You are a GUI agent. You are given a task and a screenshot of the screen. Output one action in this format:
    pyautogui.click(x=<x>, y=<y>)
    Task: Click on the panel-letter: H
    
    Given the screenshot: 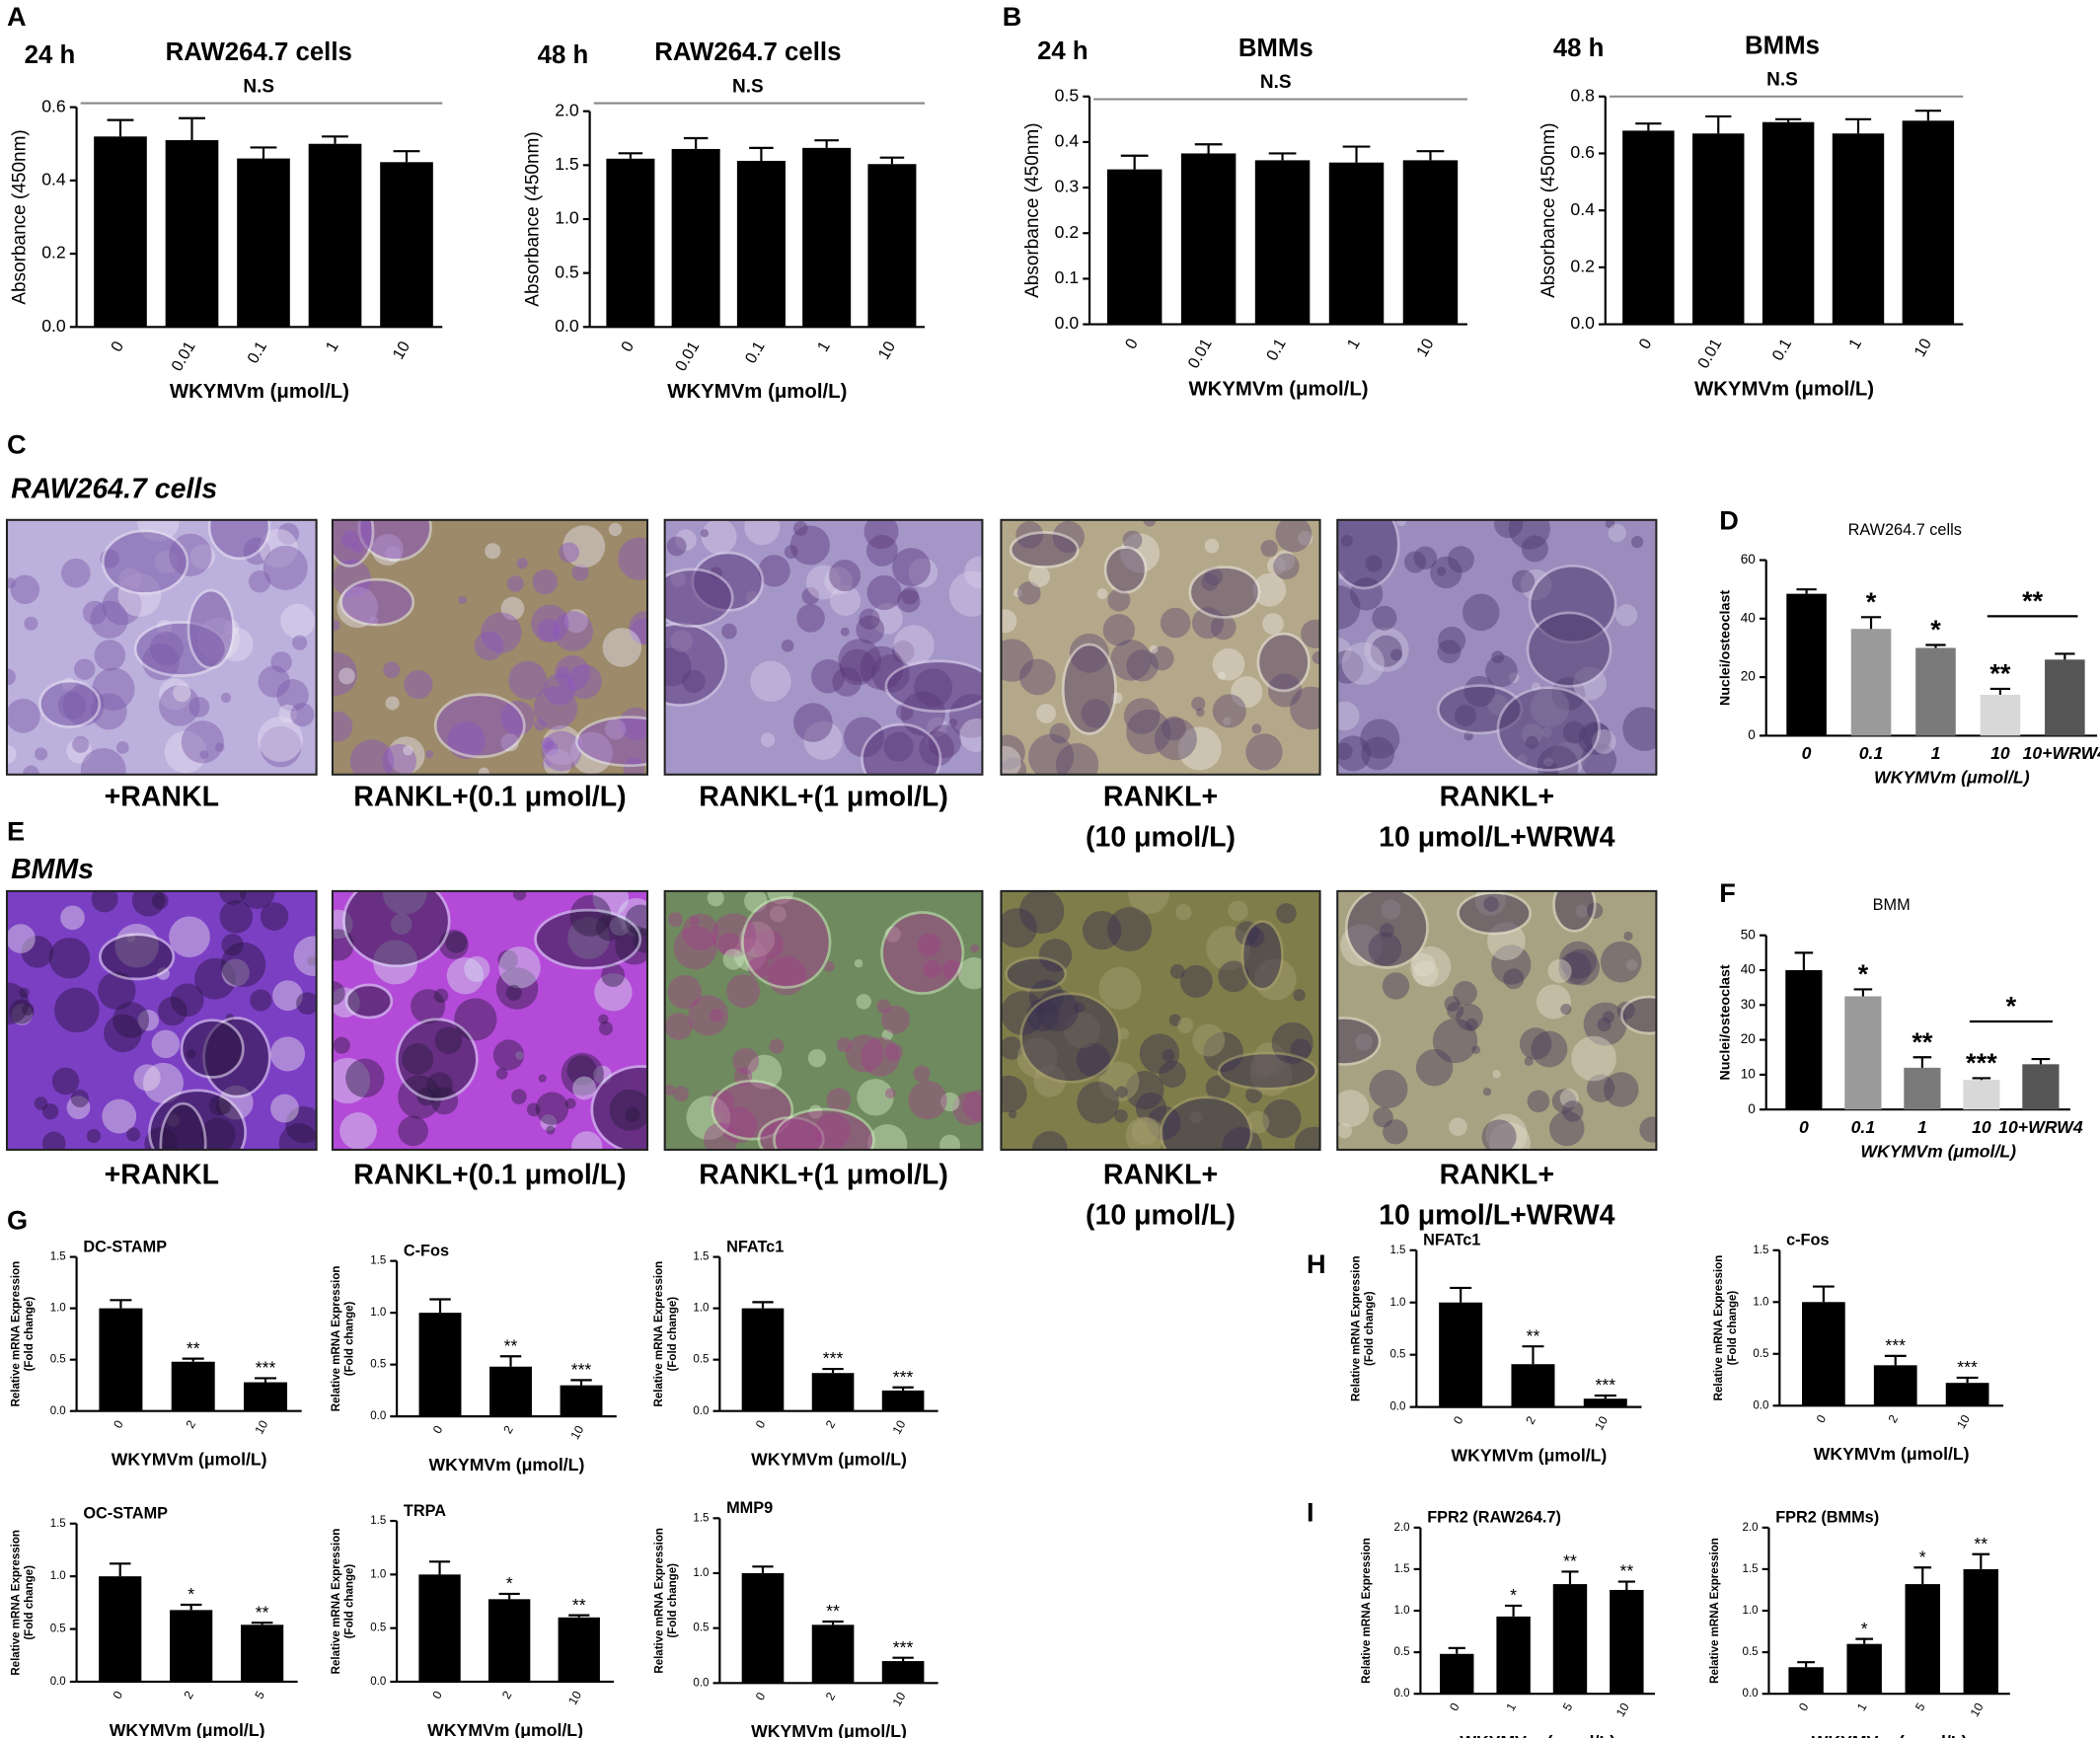 What is the action you would take?
    pyautogui.click(x=1317, y=1263)
    